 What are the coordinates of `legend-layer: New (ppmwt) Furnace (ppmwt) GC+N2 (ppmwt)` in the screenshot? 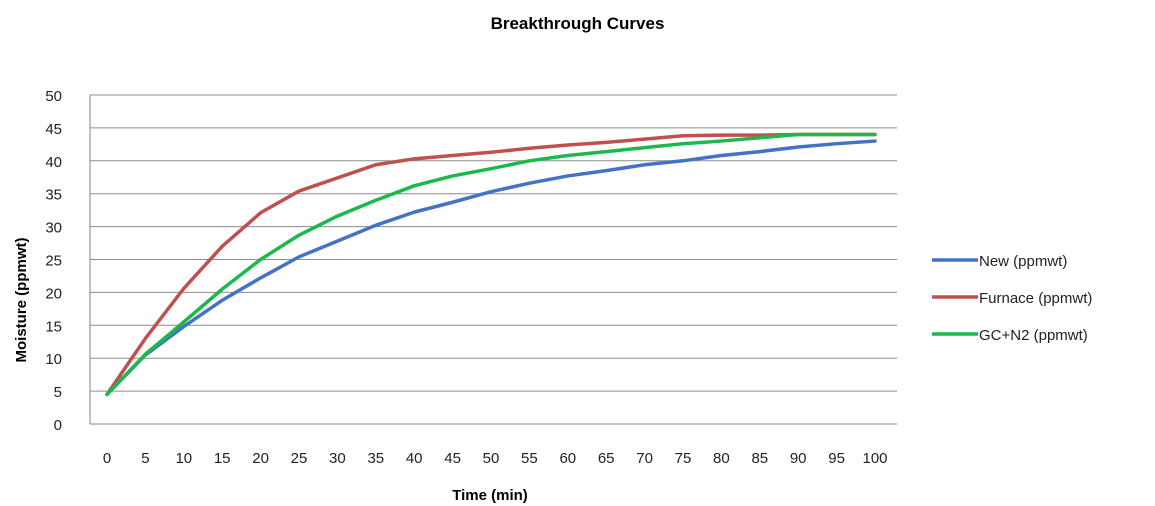 It's located at (1012, 298).